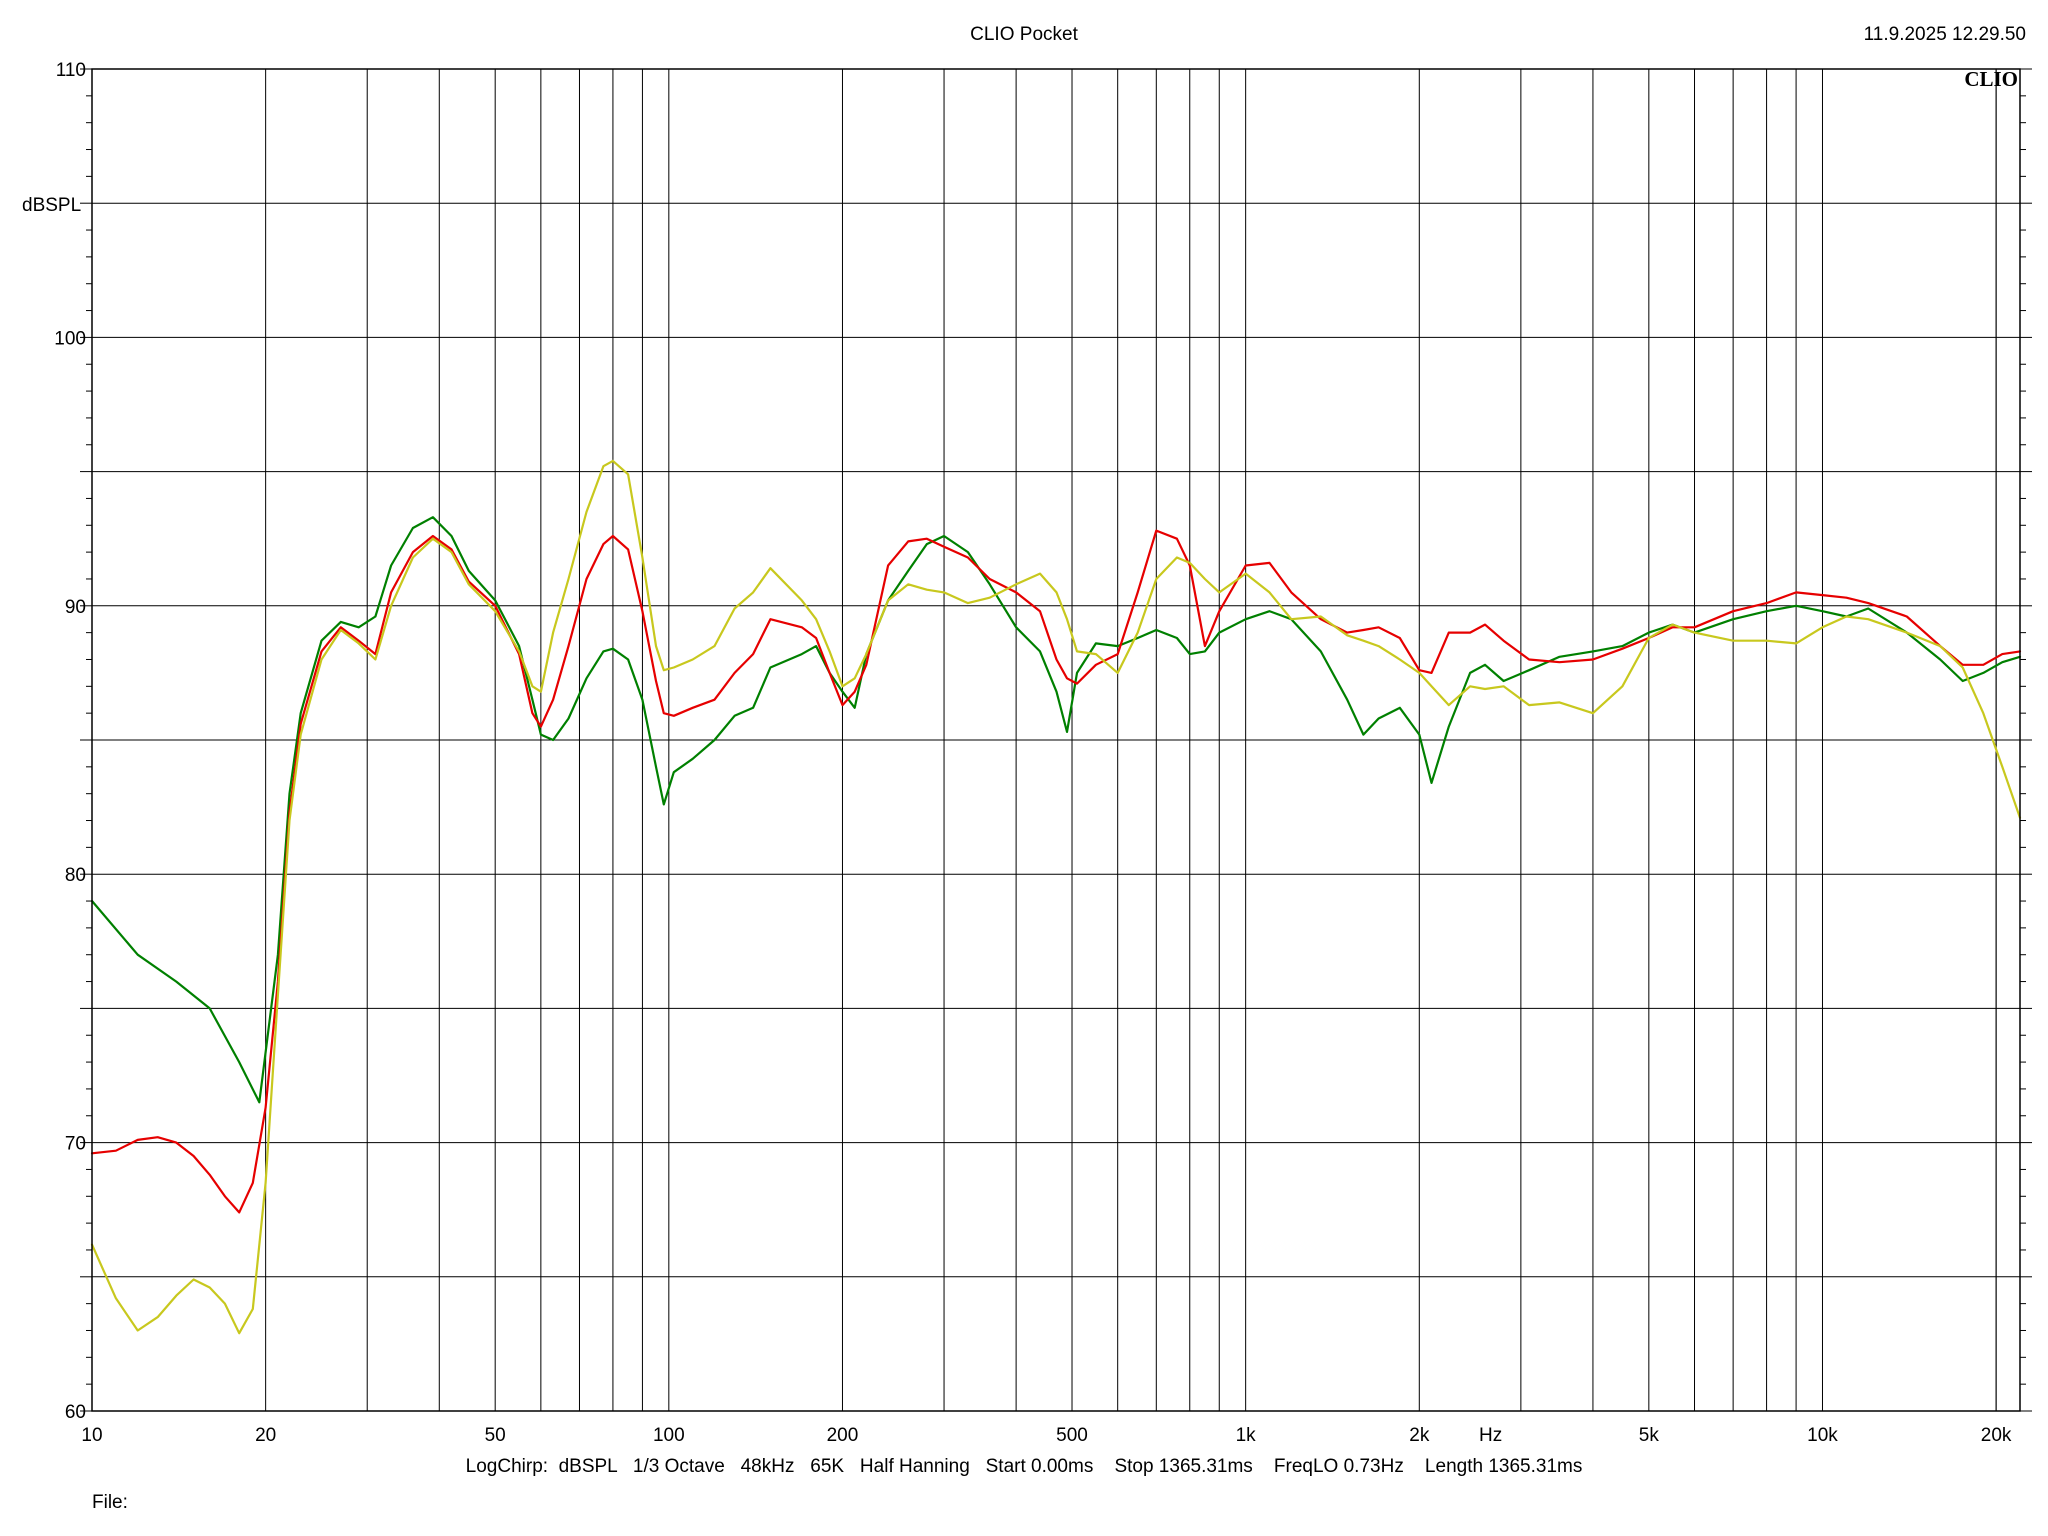  Describe the element at coordinates (495, 1435) in the screenshot. I see `x-tick-label: 50` at that location.